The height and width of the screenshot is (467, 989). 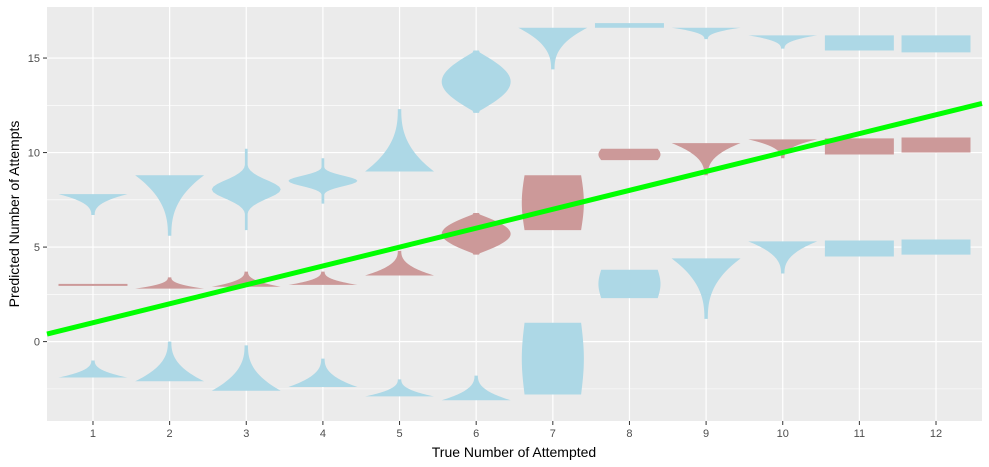 What do you see at coordinates (246, 434) in the screenshot?
I see `x-tick-label: 3` at bounding box center [246, 434].